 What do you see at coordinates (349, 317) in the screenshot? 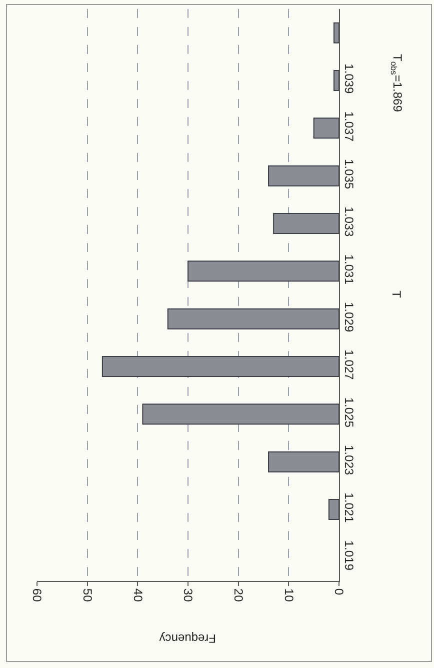
I see `y-tick-label: 1.029` at bounding box center [349, 317].